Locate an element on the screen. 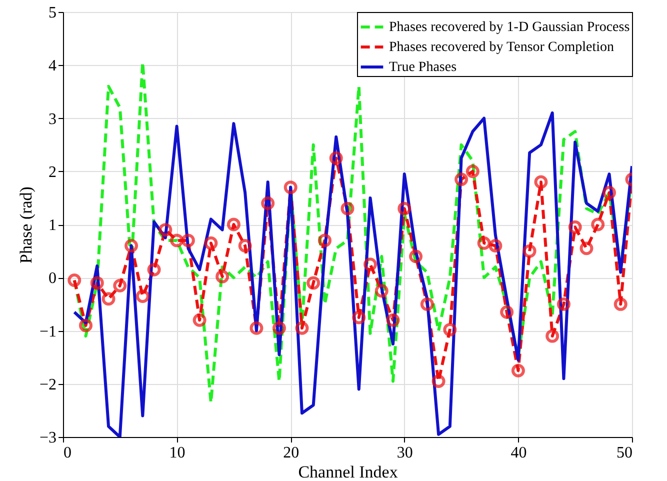 Image resolution: width=667 pixels, height=481 pixels. y-tick-label: −1 is located at coordinates (47, 331).